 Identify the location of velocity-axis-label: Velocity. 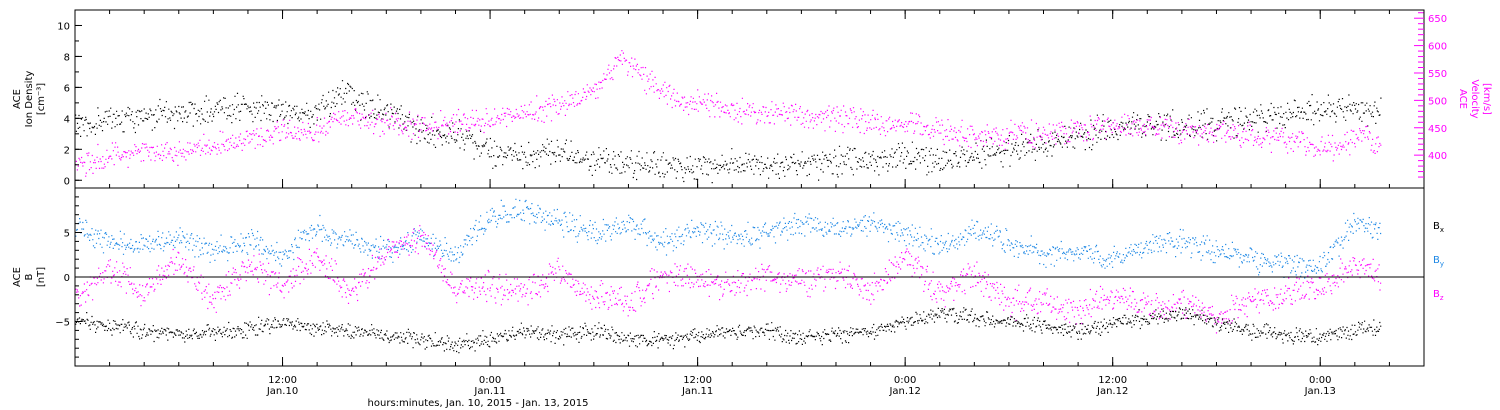
(1474, 98).